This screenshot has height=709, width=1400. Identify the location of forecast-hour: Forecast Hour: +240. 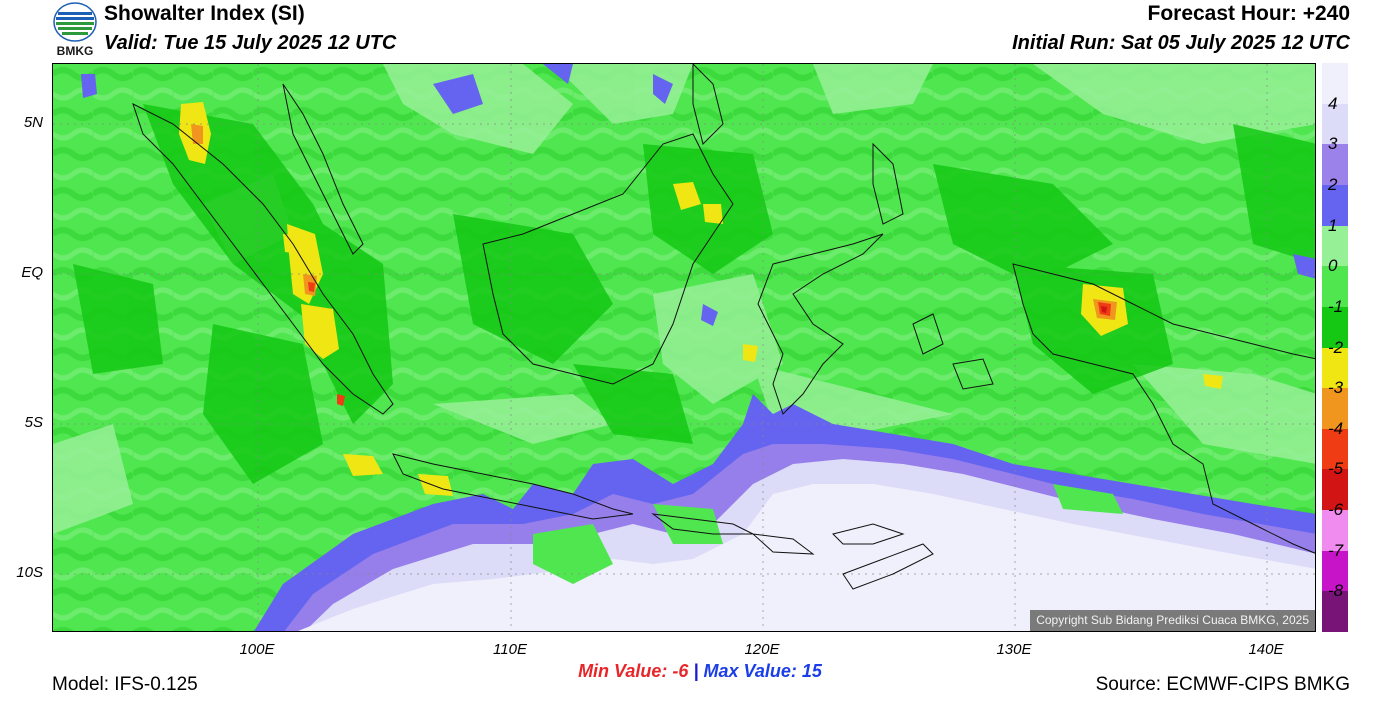
(1249, 13).